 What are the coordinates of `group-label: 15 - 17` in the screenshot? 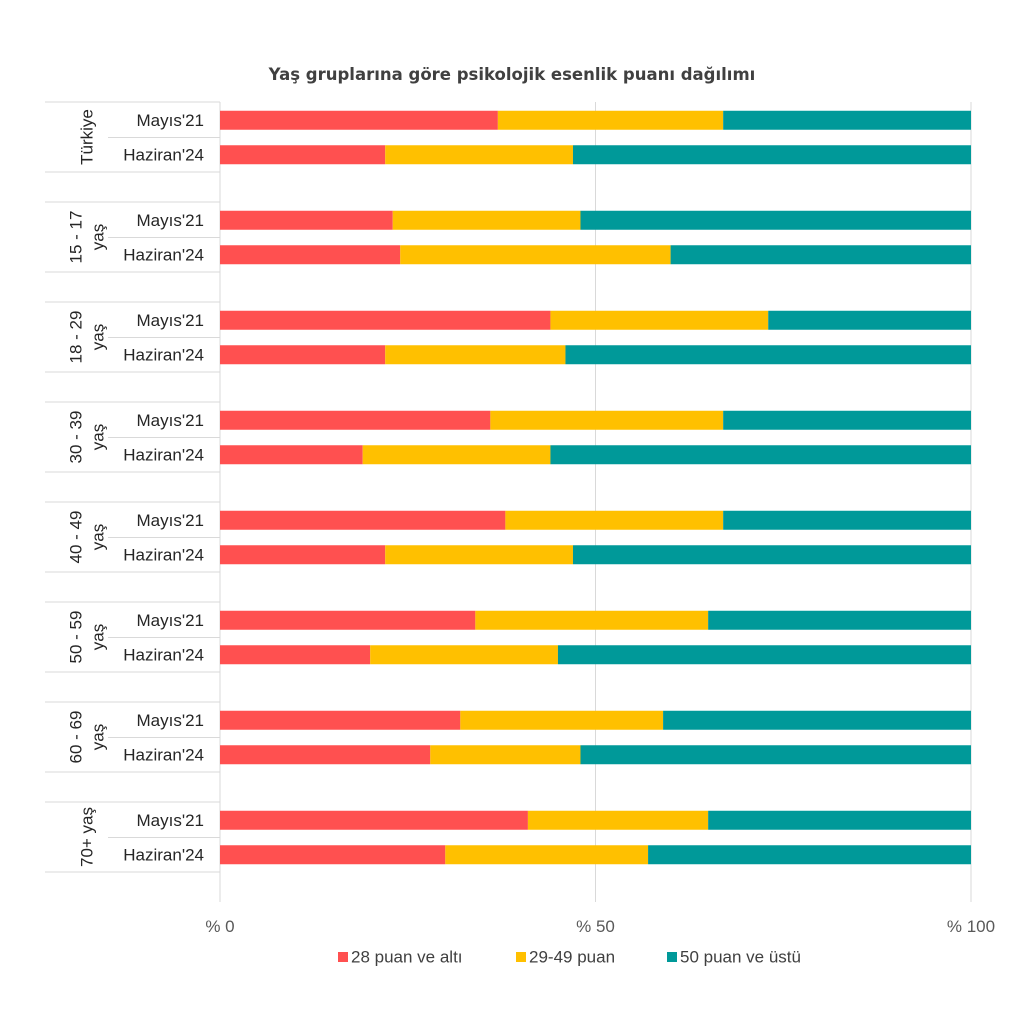 It's located at (76, 237).